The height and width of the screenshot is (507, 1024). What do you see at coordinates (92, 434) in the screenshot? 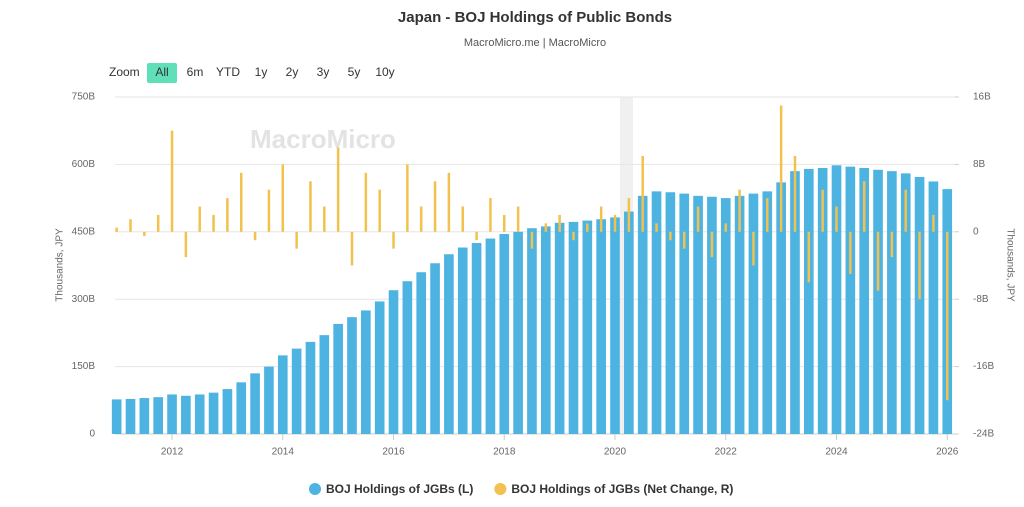
I see `y-tick-label: 0` at bounding box center [92, 434].